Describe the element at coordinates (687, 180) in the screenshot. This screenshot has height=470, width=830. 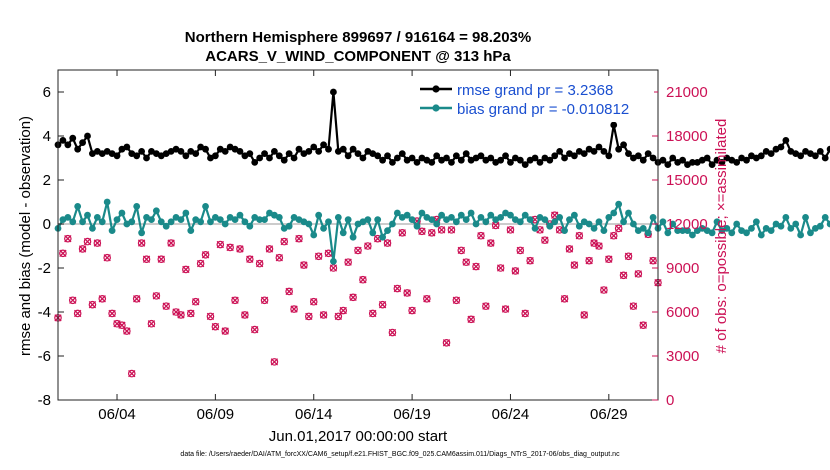
I see `right-y-tick-label: 15000` at that location.